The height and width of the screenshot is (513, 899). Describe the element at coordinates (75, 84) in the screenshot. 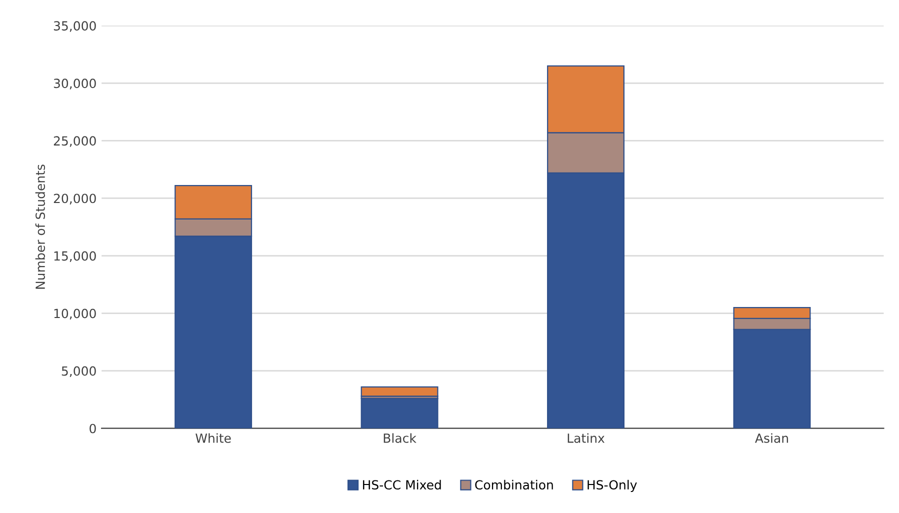

I see `y-tick-label: 30,000` at that location.